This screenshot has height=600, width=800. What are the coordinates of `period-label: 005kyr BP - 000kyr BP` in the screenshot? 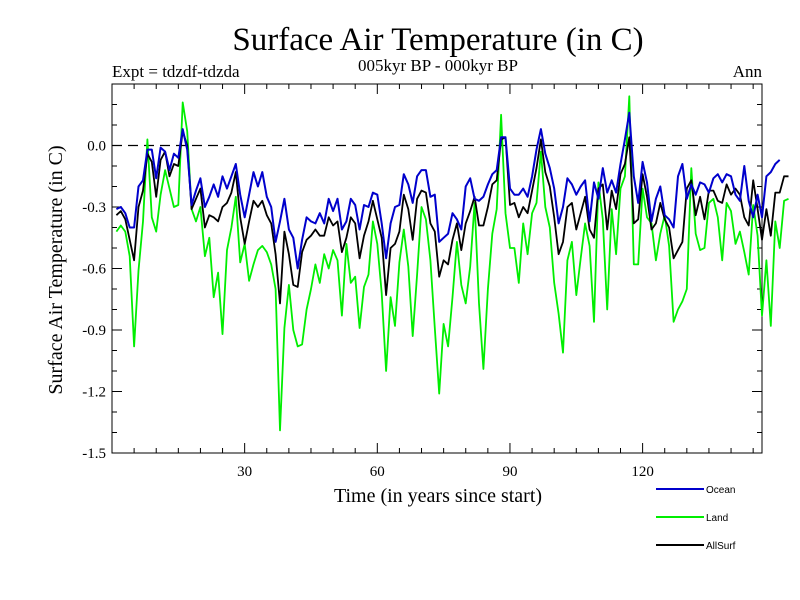 It's located at (438, 65).